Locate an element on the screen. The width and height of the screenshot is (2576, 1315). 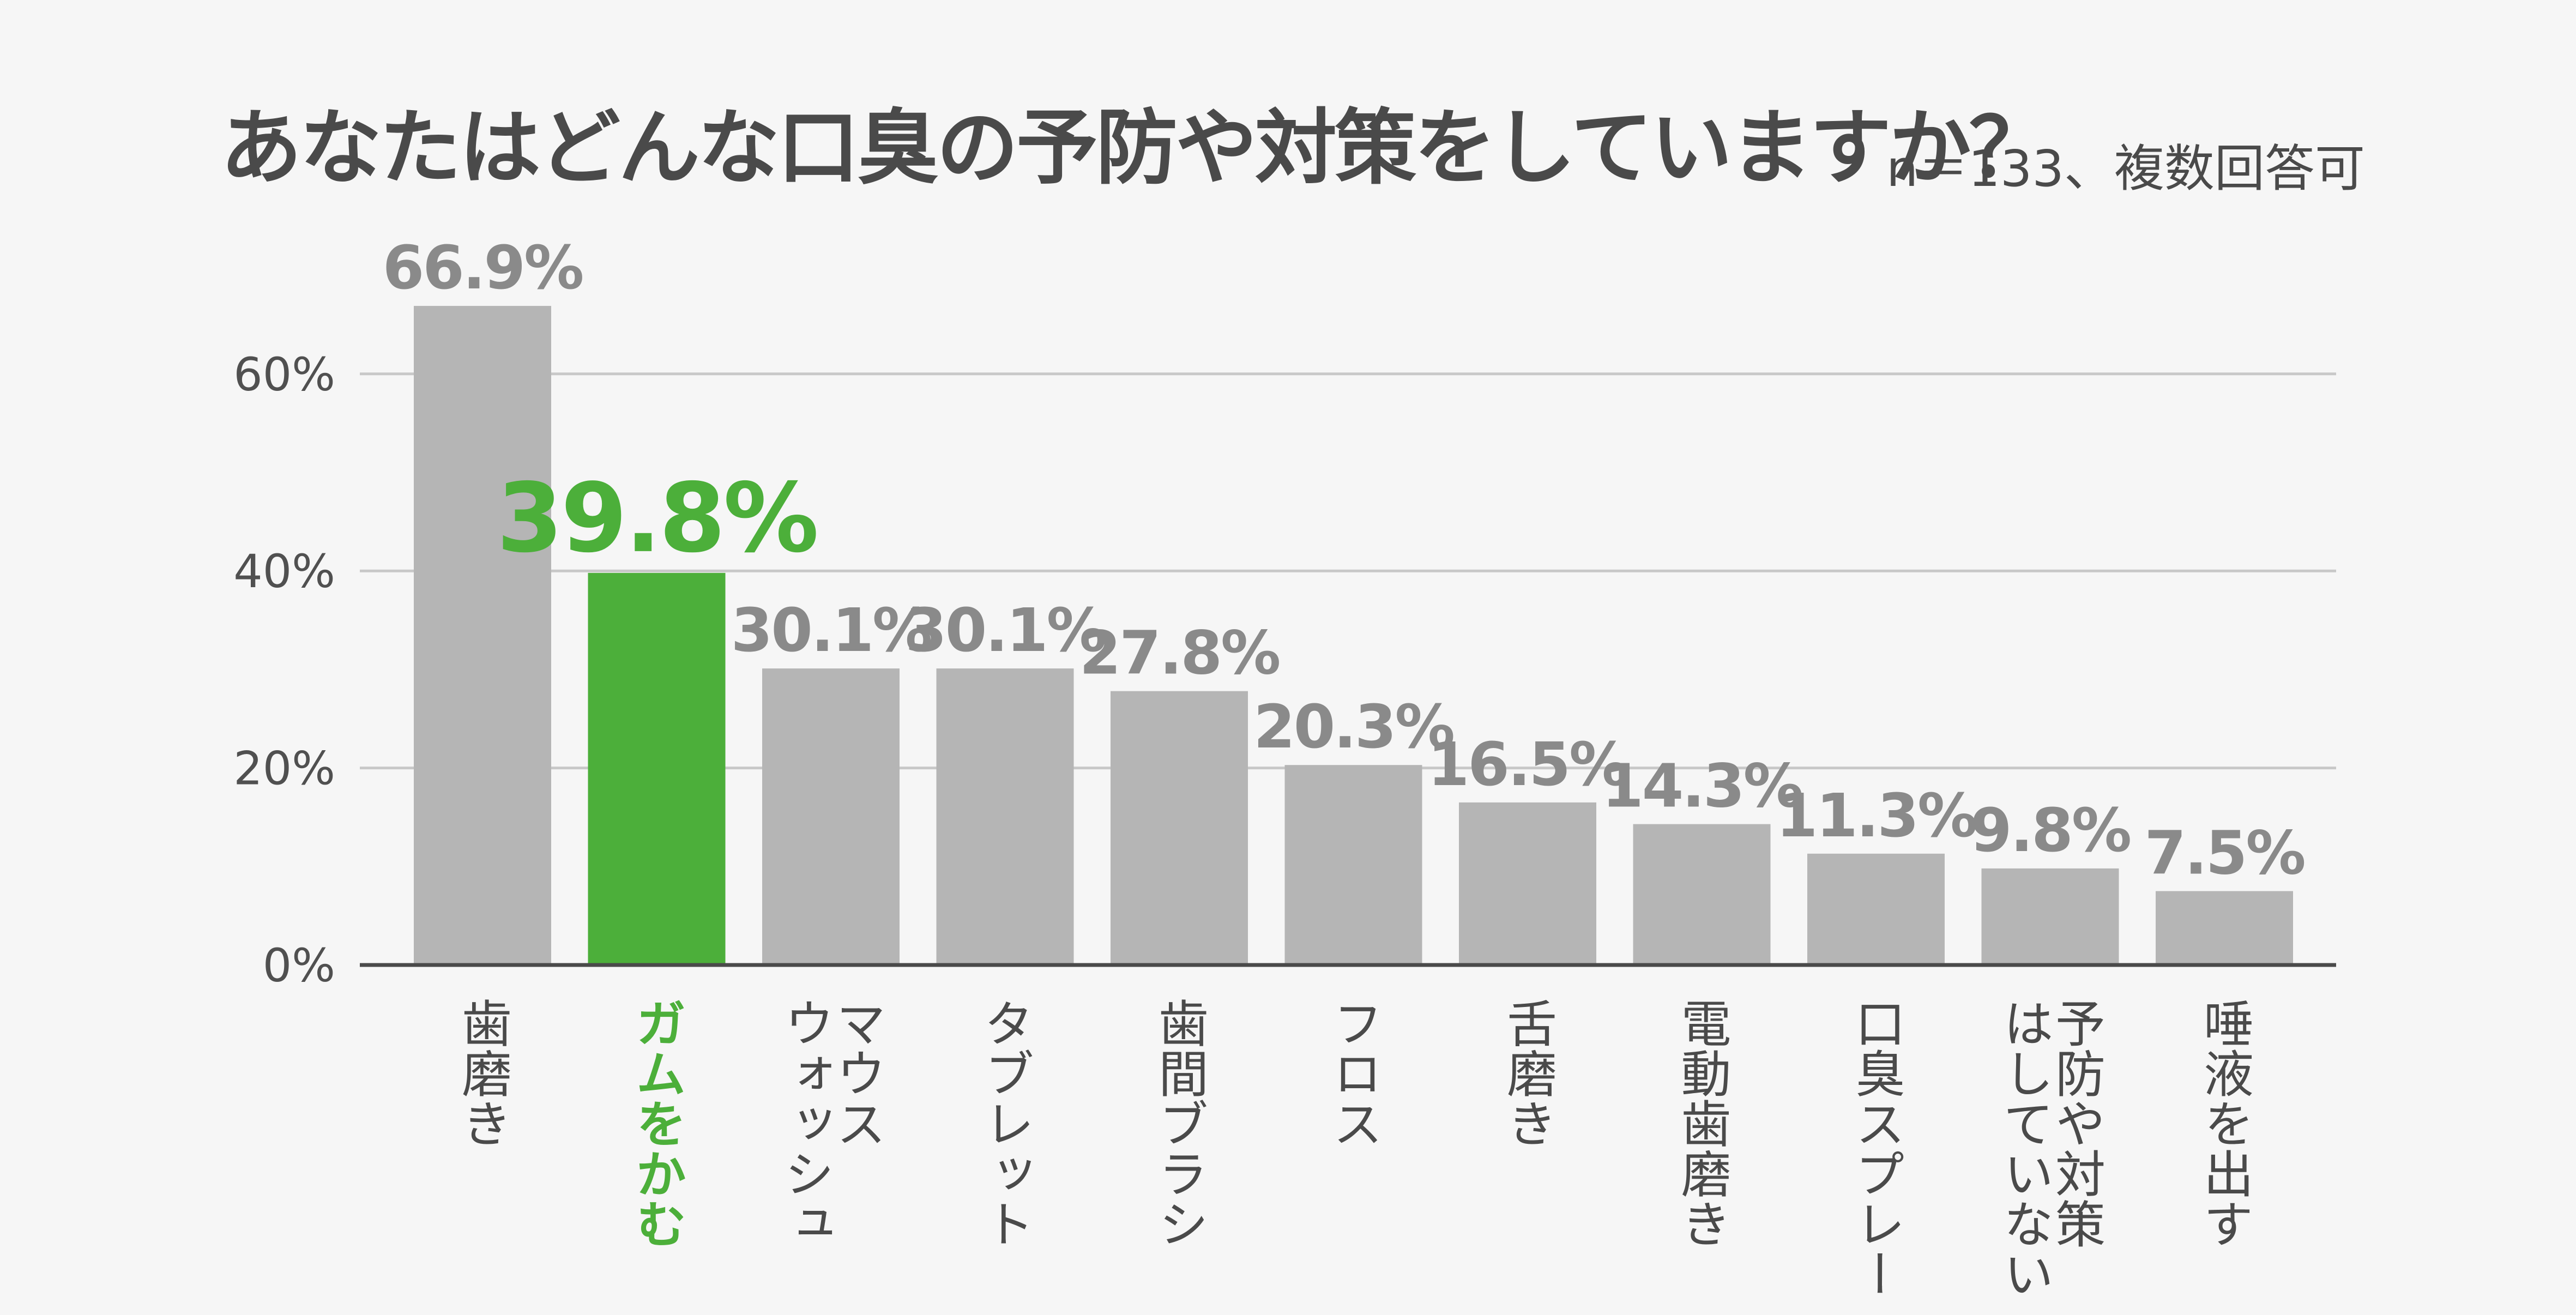
value-label: 20.3% is located at coordinates (1353, 727).